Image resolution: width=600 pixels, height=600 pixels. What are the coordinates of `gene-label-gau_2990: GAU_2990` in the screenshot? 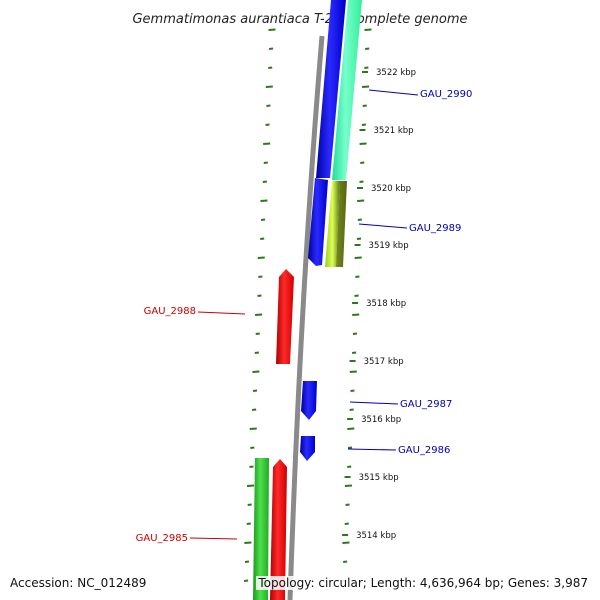 It's located at (446, 94).